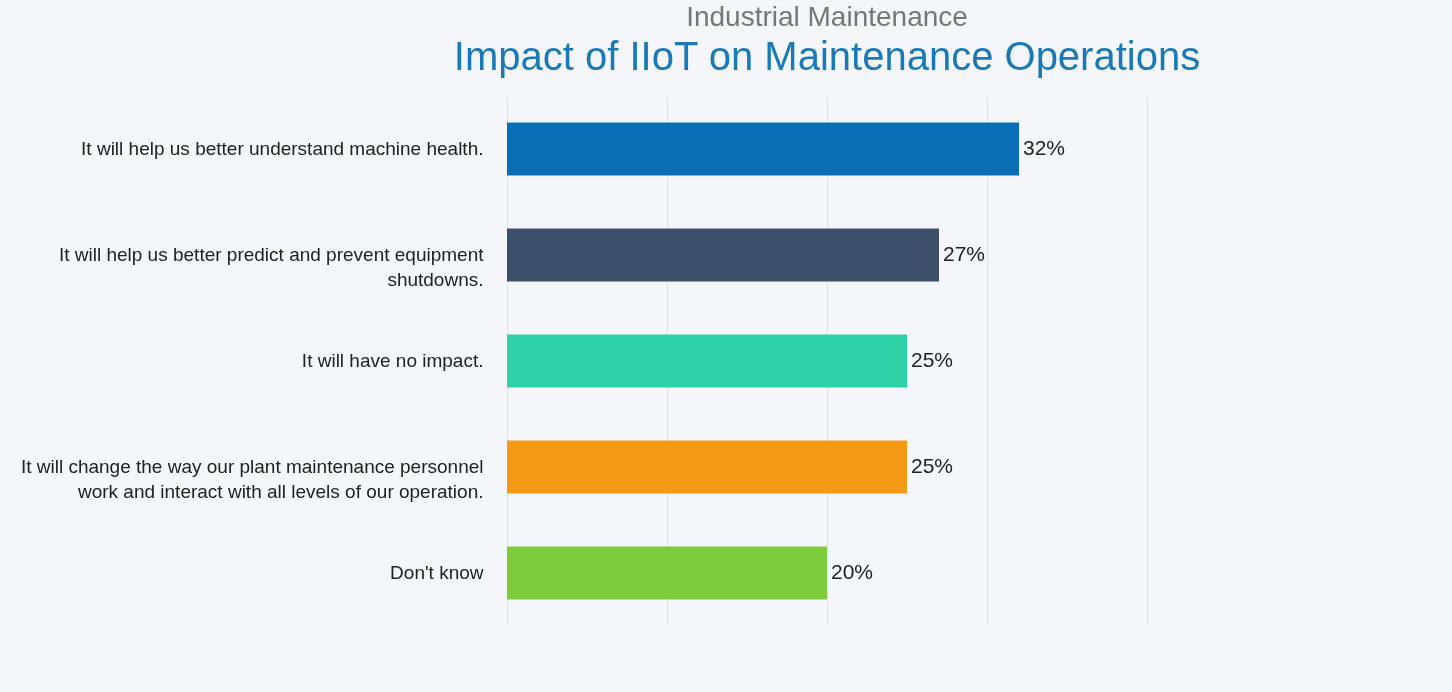 The width and height of the screenshot is (1452, 692). I want to click on y-tick-label: Don't know, so click(437, 572).